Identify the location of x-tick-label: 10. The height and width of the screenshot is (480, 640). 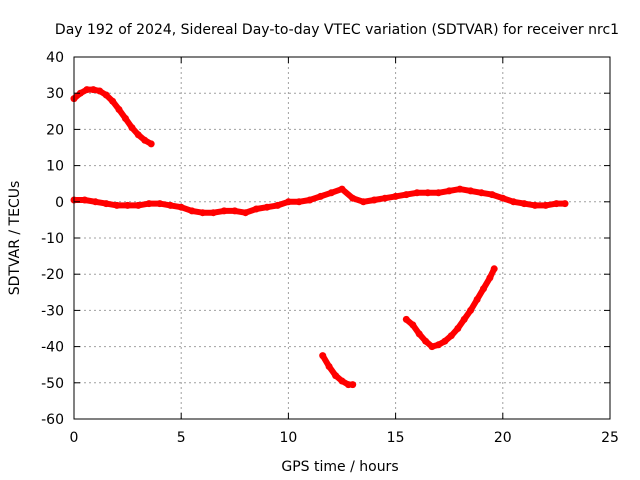
(288, 438).